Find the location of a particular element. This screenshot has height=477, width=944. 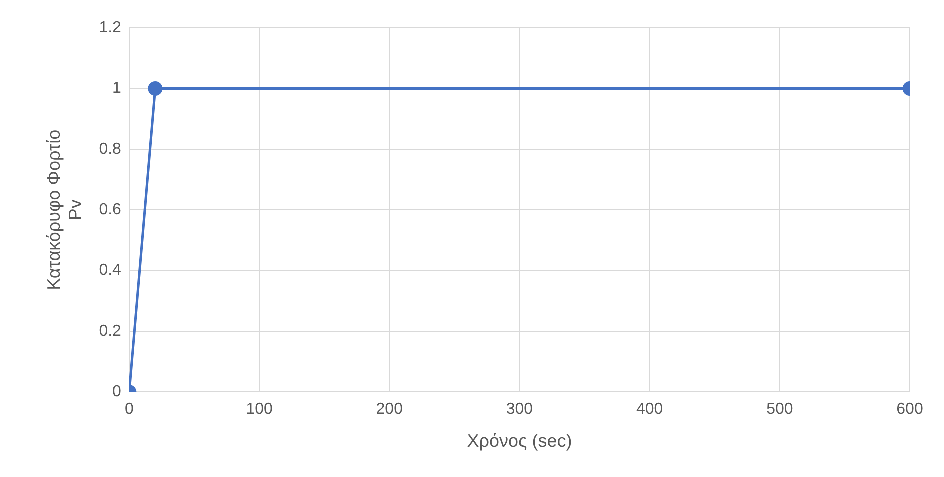

y-tick-label: 1 is located at coordinates (117, 89).